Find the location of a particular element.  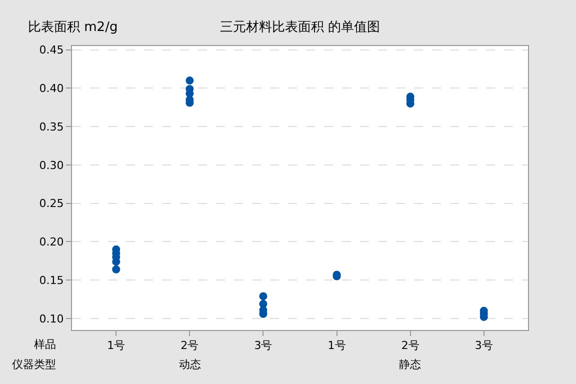

y-tick-label: 0.10 is located at coordinates (51, 319).